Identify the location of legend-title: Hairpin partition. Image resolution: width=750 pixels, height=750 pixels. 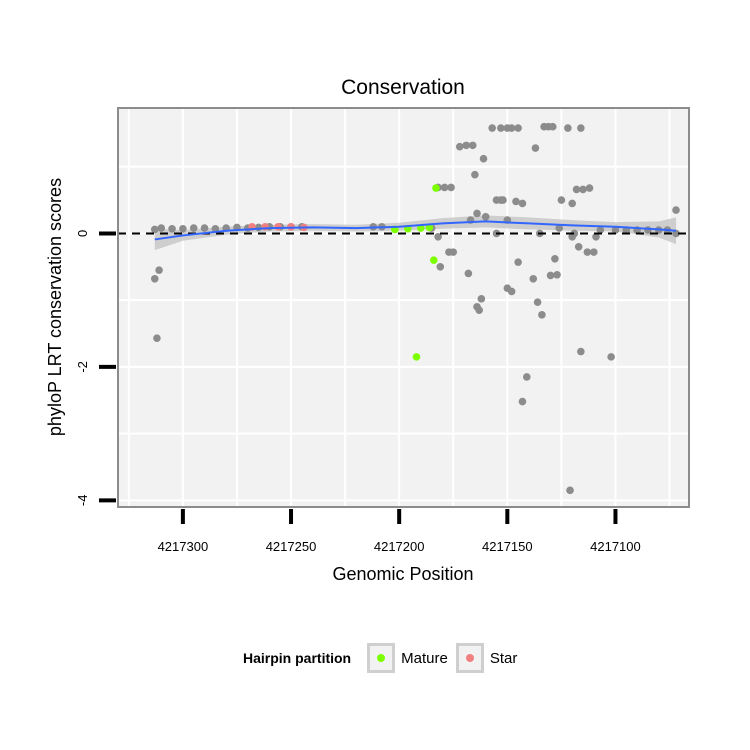
(297, 658).